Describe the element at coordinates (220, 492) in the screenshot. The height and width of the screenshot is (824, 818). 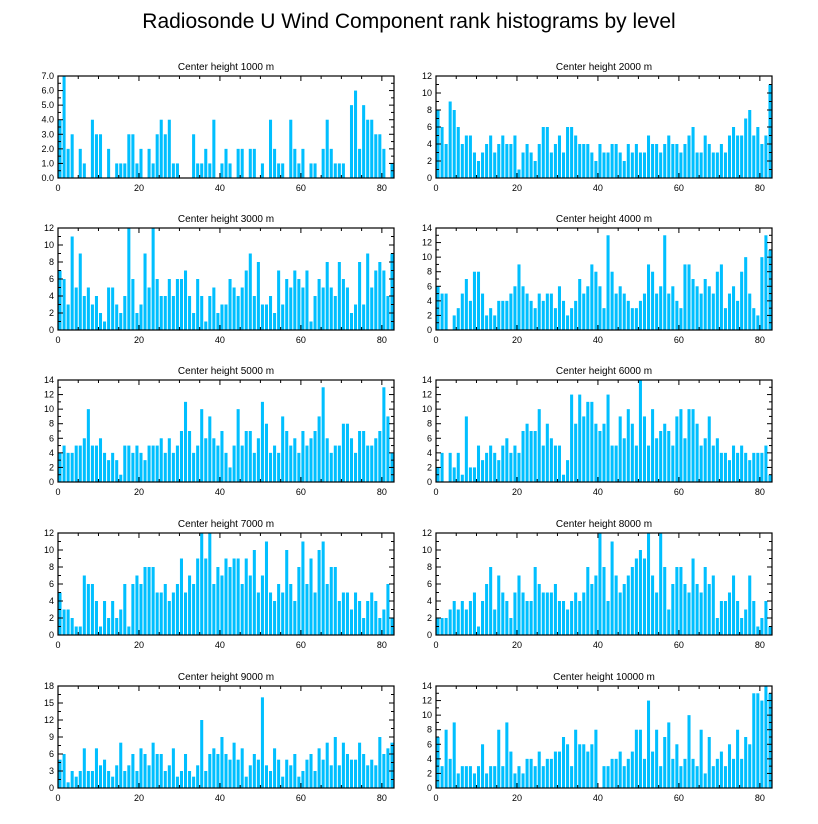
I see `x-tick-label: 40` at that location.